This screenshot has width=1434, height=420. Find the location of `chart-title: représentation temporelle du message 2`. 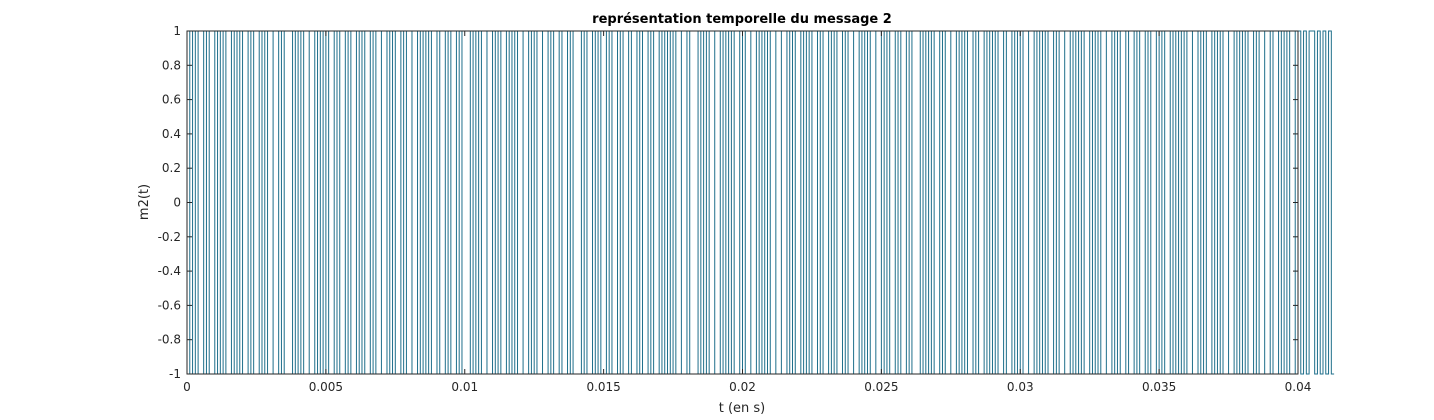

chart-title: représentation temporelle du message 2 is located at coordinates (742, 19).